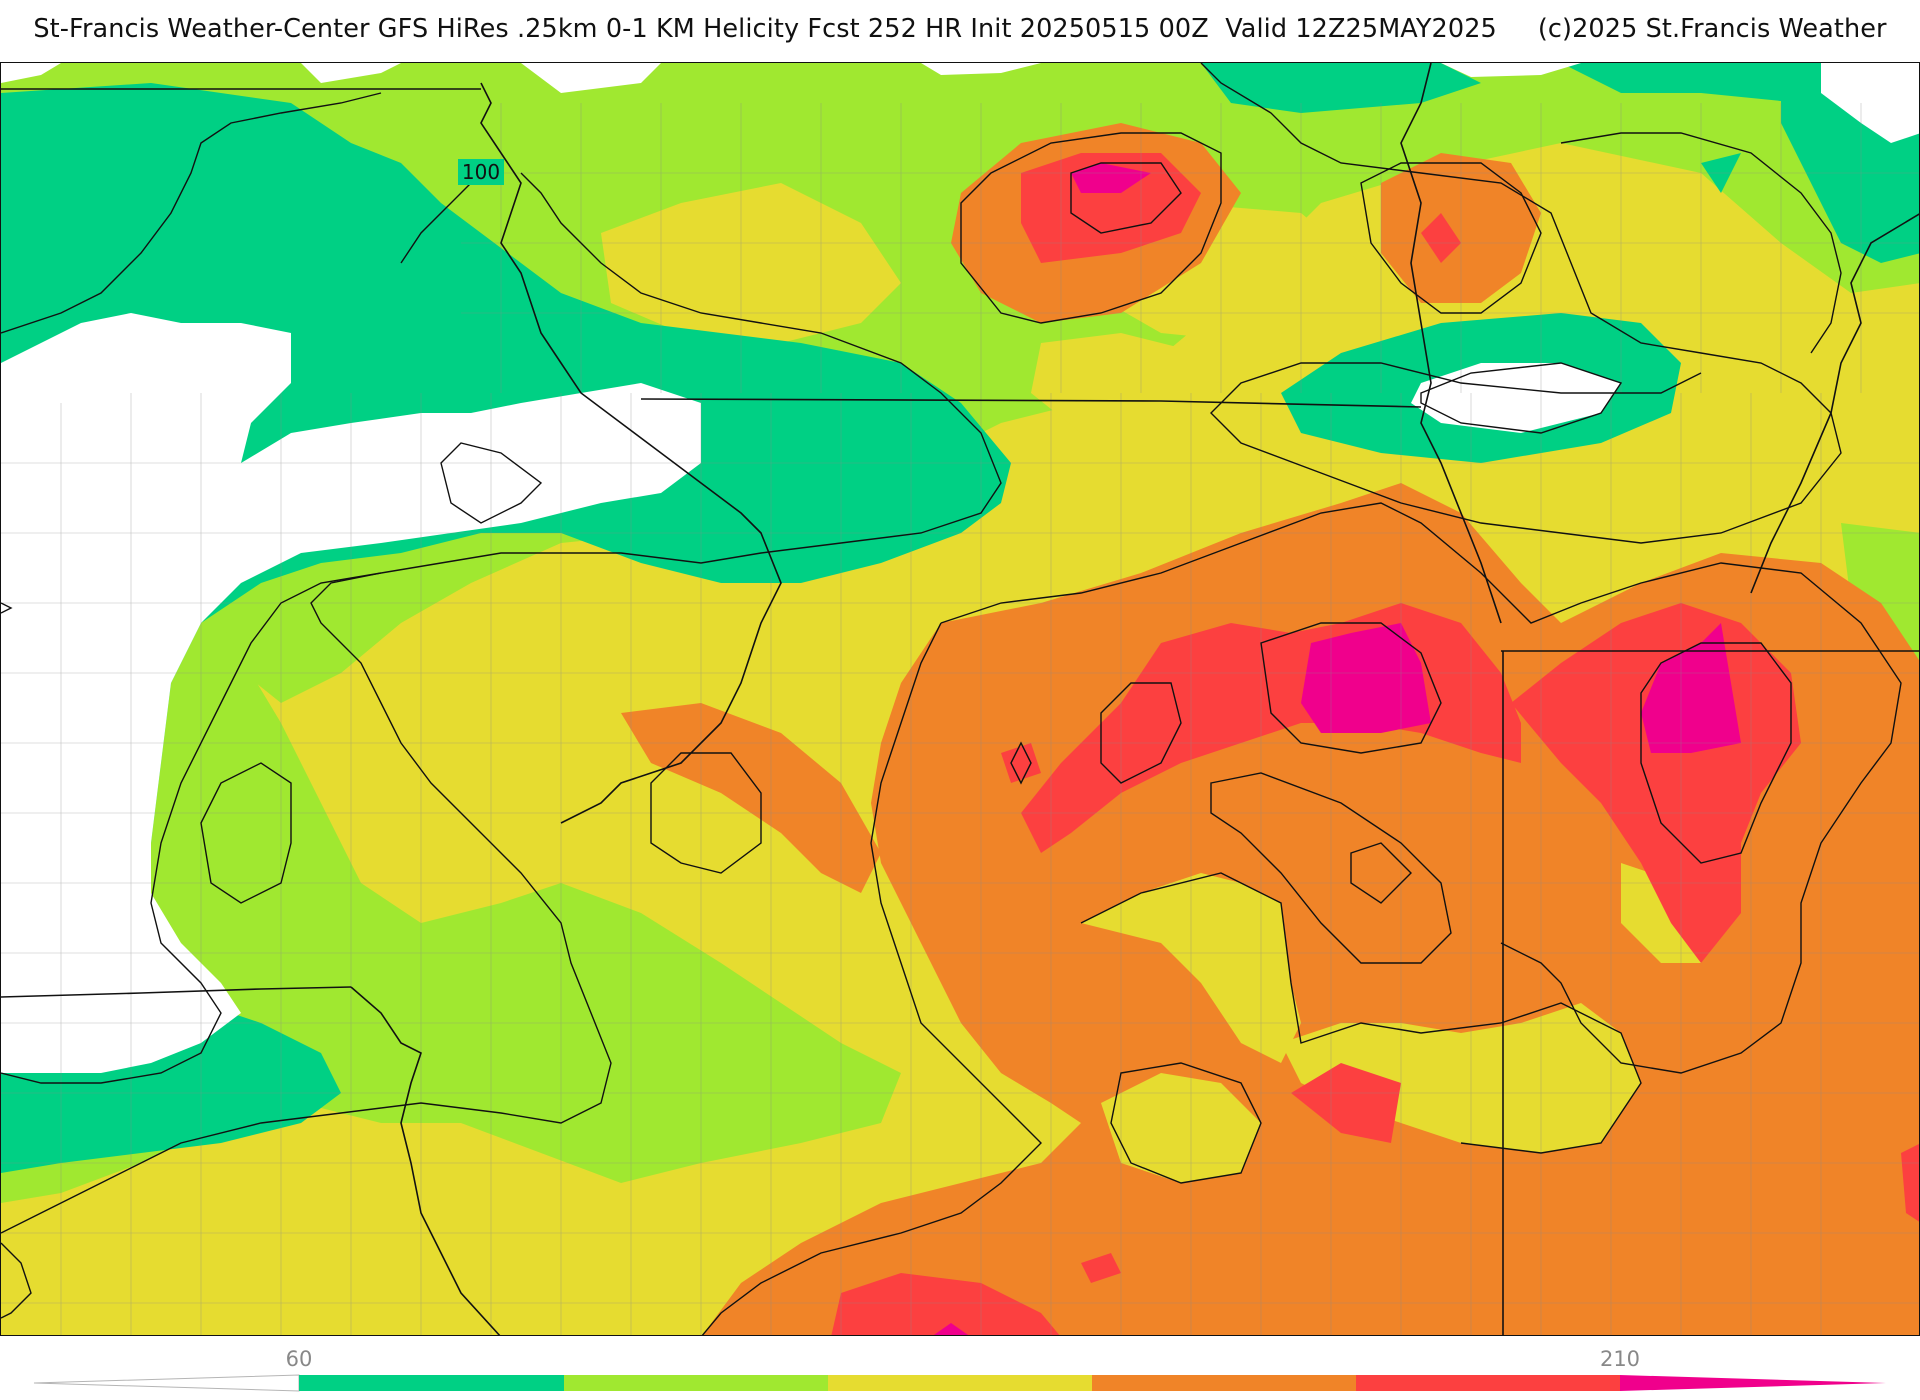  Describe the element at coordinates (1620, 1359) in the screenshot. I see `colorbar-tick-210: 210` at that location.